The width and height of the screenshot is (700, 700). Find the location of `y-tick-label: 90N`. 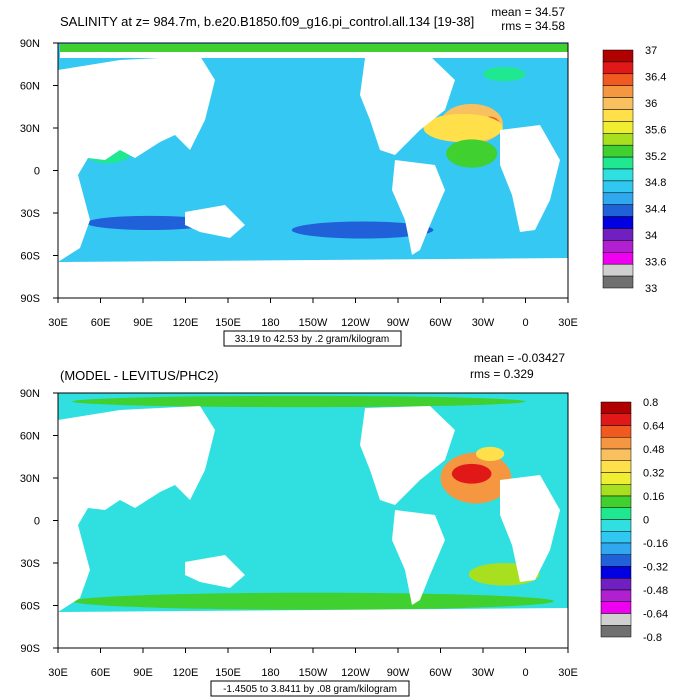

y-tick-label: 90N is located at coordinates (30, 394).